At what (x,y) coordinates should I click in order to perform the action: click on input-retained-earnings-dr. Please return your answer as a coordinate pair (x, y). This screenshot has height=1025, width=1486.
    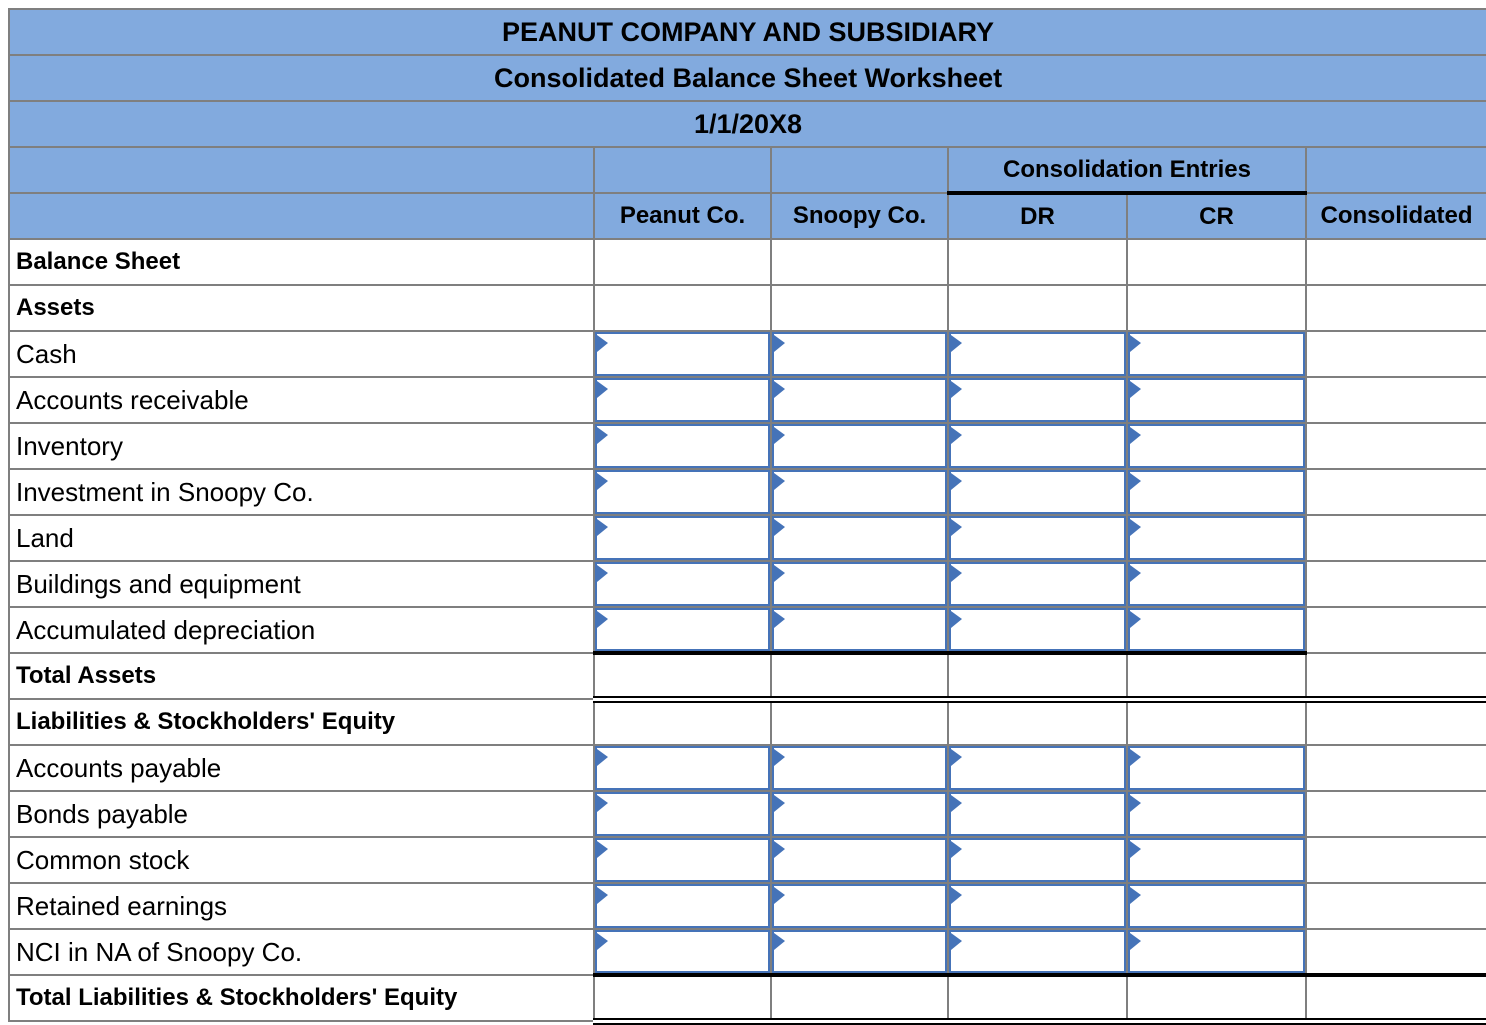
    Looking at the image, I should click on (1037, 906).